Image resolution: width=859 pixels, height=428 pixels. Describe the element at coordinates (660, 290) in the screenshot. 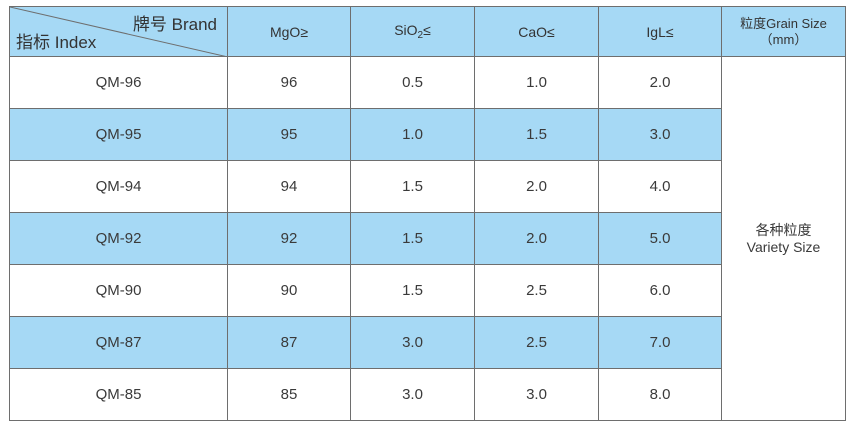

I see `igl-cell: 6.0` at that location.